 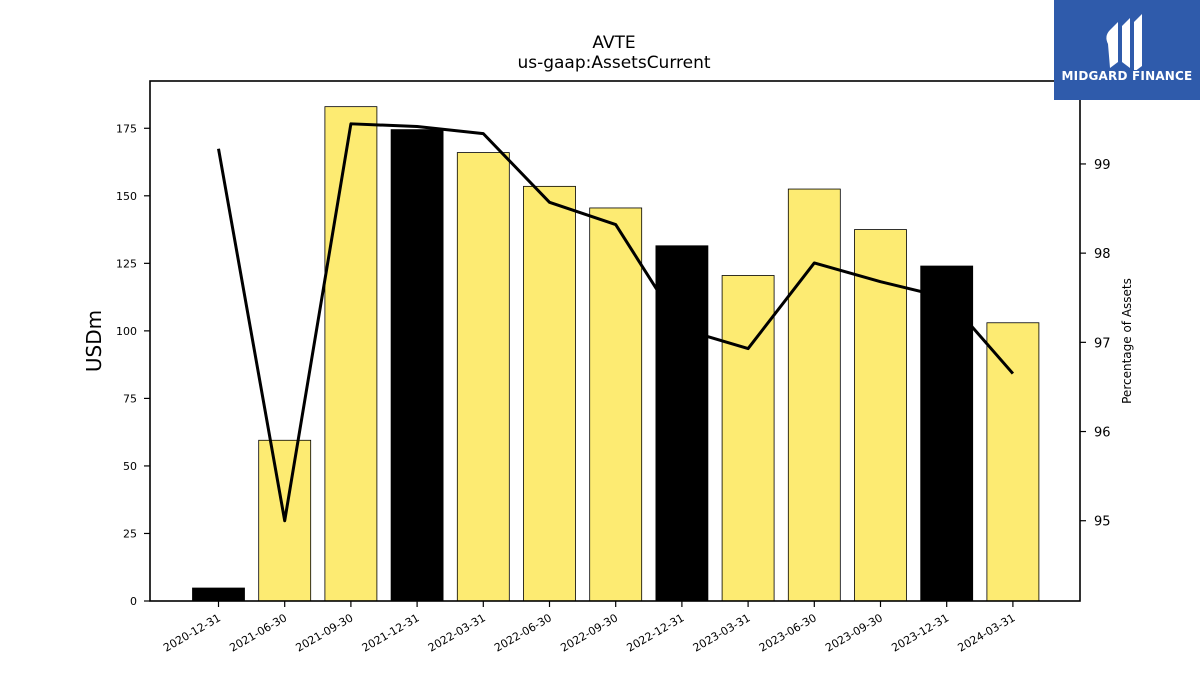 What do you see at coordinates (1124, 42) in the screenshot?
I see `midgard-logo-icon` at bounding box center [1124, 42].